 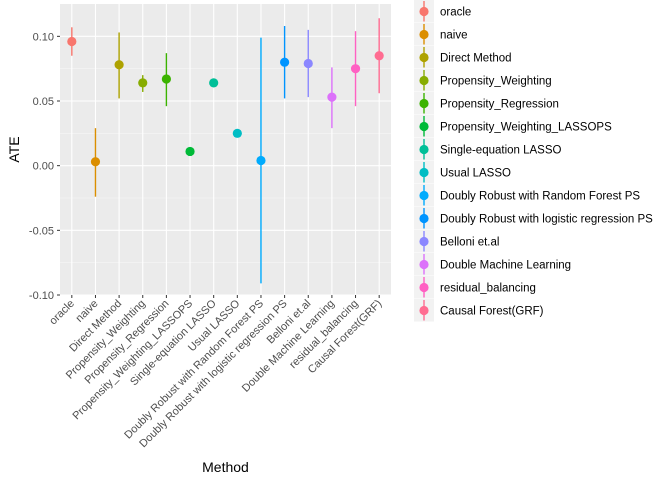 What do you see at coordinates (225, 467) in the screenshot?
I see `x-axis-title: Method` at bounding box center [225, 467].